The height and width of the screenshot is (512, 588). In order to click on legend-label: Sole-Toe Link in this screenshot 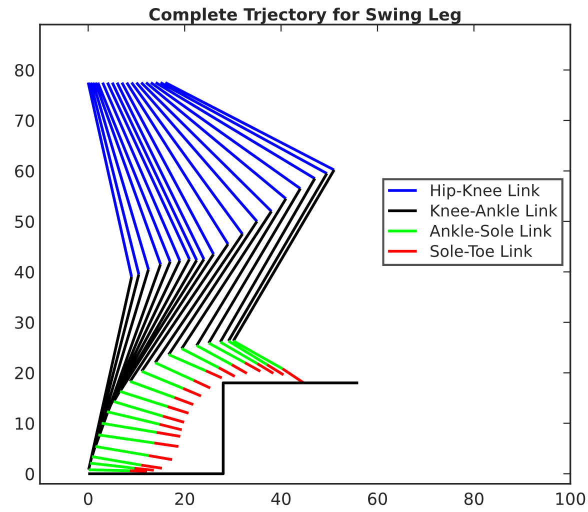, I will do `click(481, 251)`.